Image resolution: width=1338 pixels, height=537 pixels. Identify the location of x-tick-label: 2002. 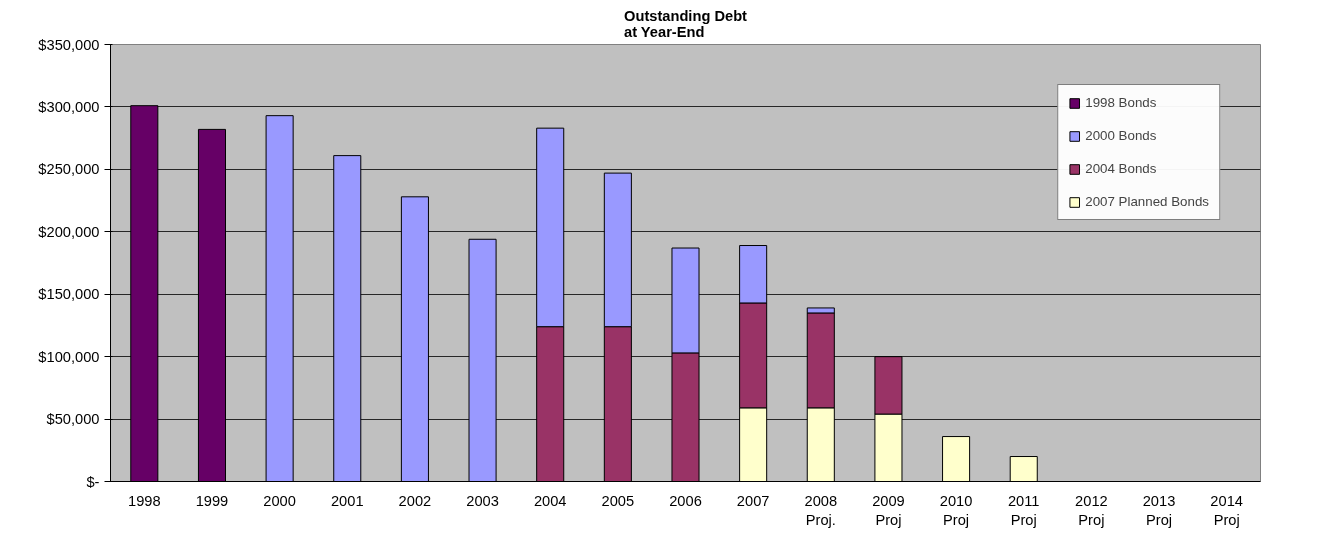
(415, 500).